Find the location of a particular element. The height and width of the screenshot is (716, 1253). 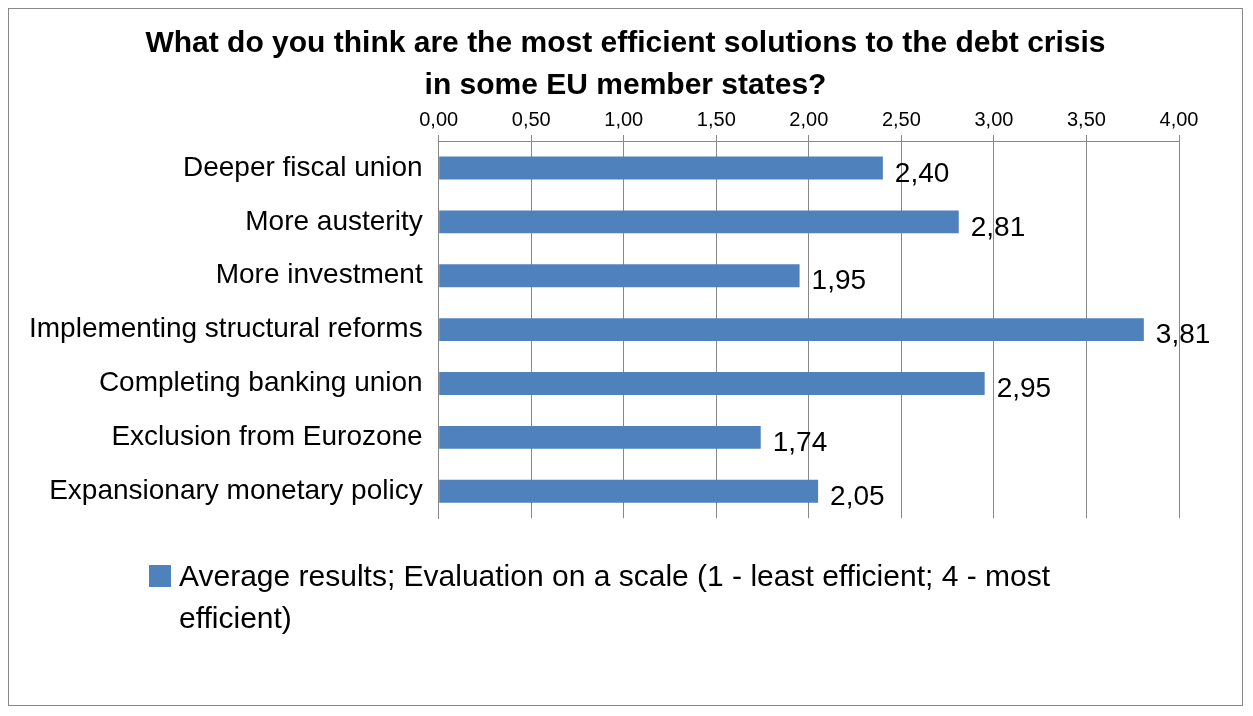

data-label: 2,81 is located at coordinates (998, 226).